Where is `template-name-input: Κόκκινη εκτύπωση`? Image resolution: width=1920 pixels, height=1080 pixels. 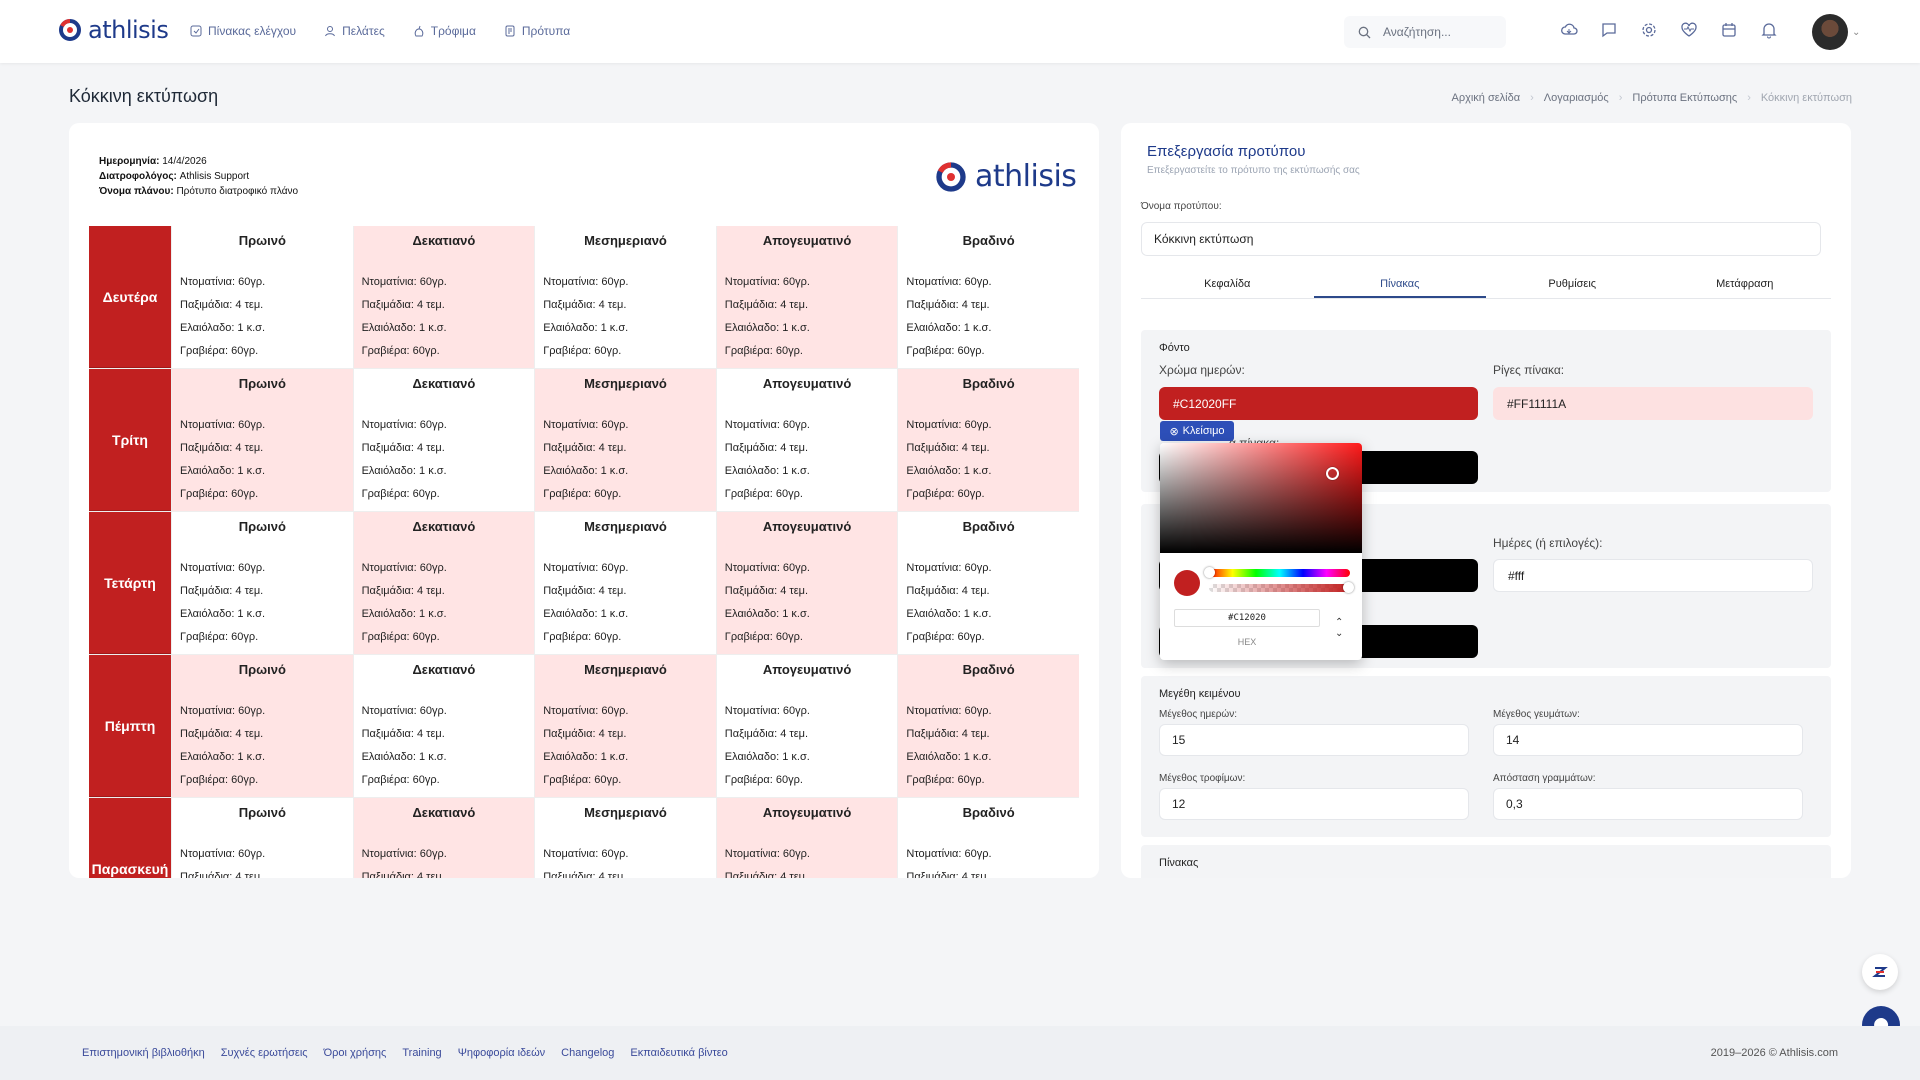 template-name-input: Κόκκινη εκτύπωση is located at coordinates (1481, 239).